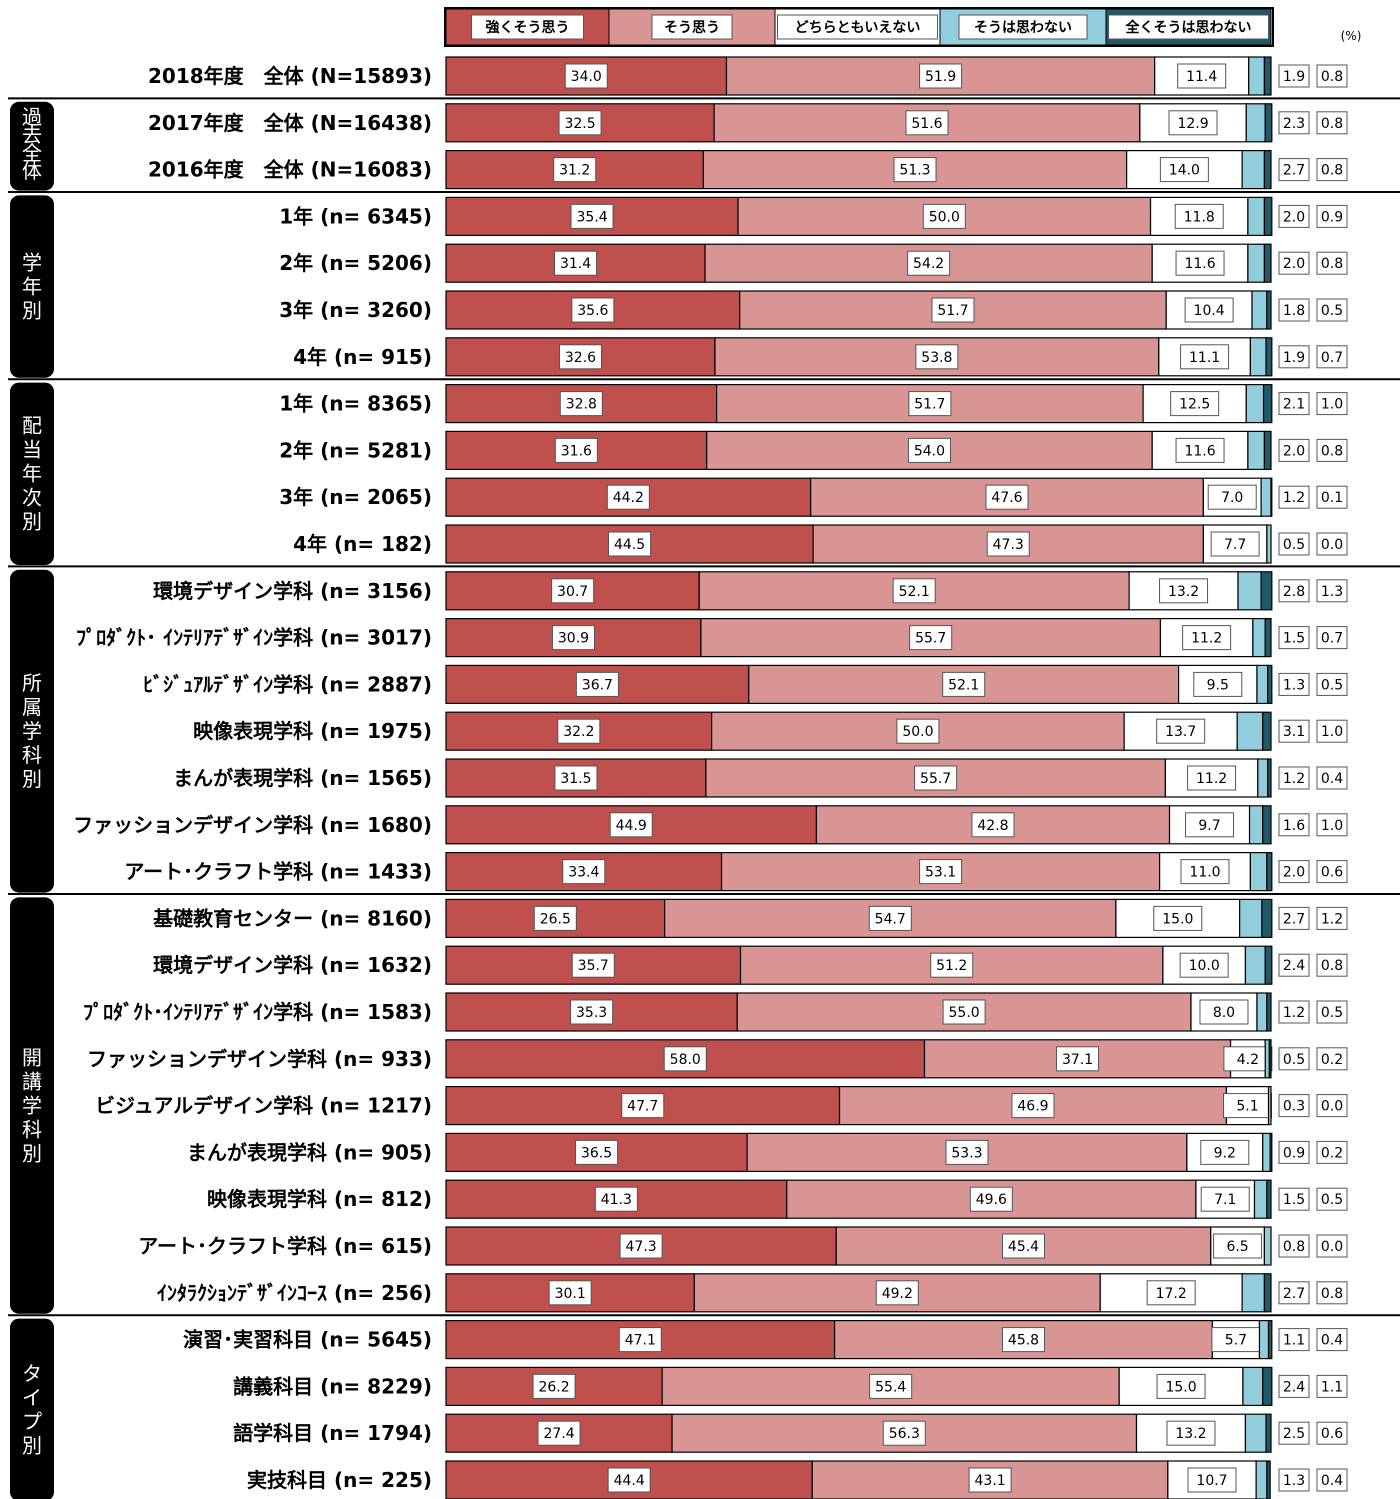 Image resolution: width=1400 pixels, height=1499 pixels. I want to click on row-label: アート･クラフト学科 (n= 615), so click(285, 1246).